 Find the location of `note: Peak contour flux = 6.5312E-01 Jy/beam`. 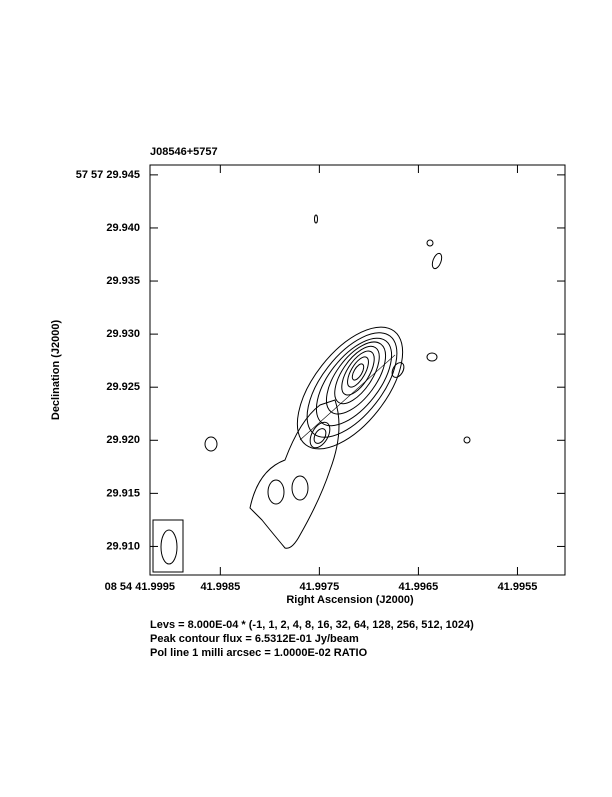

note: Peak contour flux = 6.5312E-01 Jy/beam is located at coordinates (254, 639).